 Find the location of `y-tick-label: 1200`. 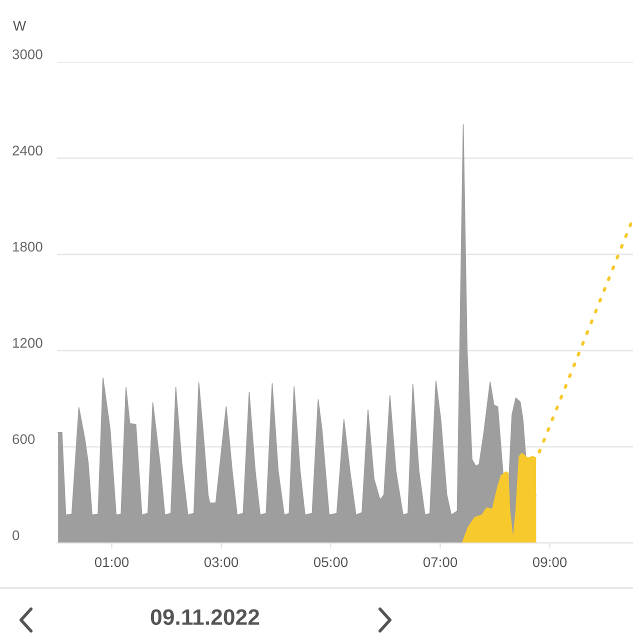

y-tick-label: 1200 is located at coordinates (27, 343).